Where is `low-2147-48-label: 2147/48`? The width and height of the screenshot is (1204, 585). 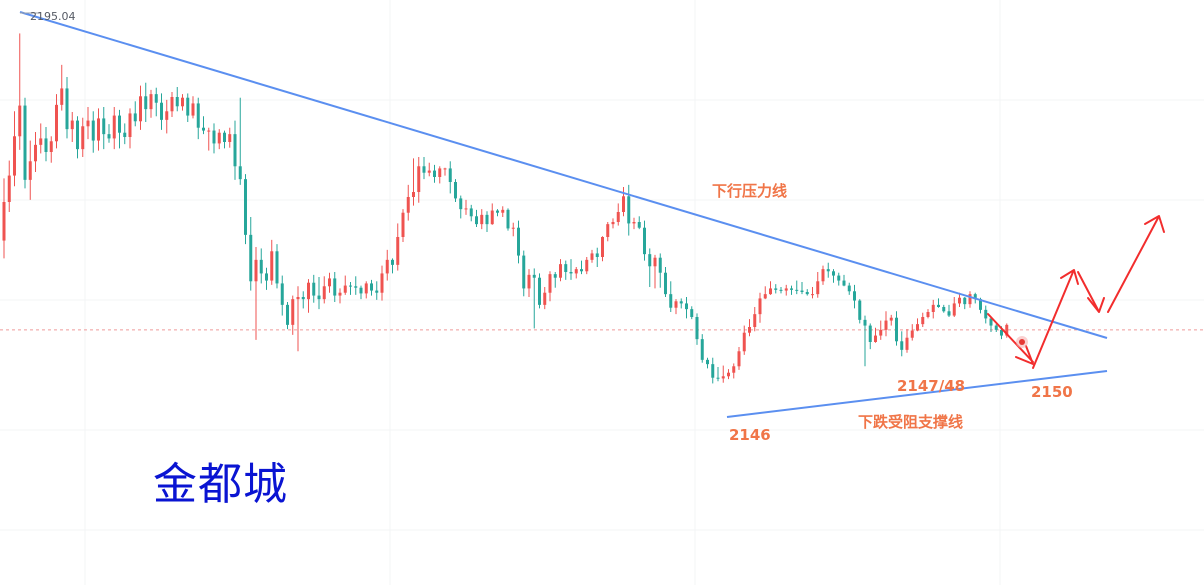
low-2147-48-label: 2147/48 is located at coordinates (931, 386).